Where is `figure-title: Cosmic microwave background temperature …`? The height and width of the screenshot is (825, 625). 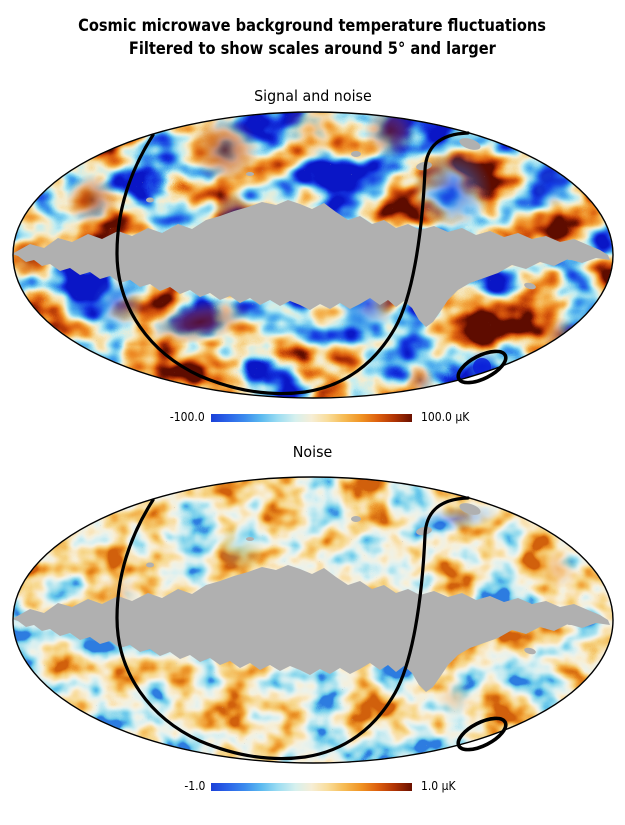
figure-title: Cosmic microwave background temperature … is located at coordinates (312, 38).